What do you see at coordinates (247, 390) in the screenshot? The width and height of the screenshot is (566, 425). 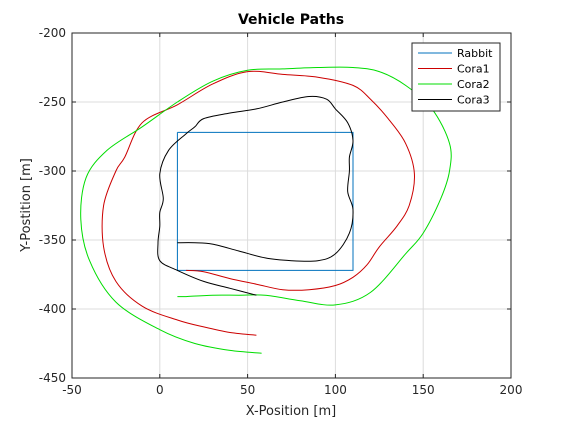 I see `x-tick-label: 50` at bounding box center [247, 390].